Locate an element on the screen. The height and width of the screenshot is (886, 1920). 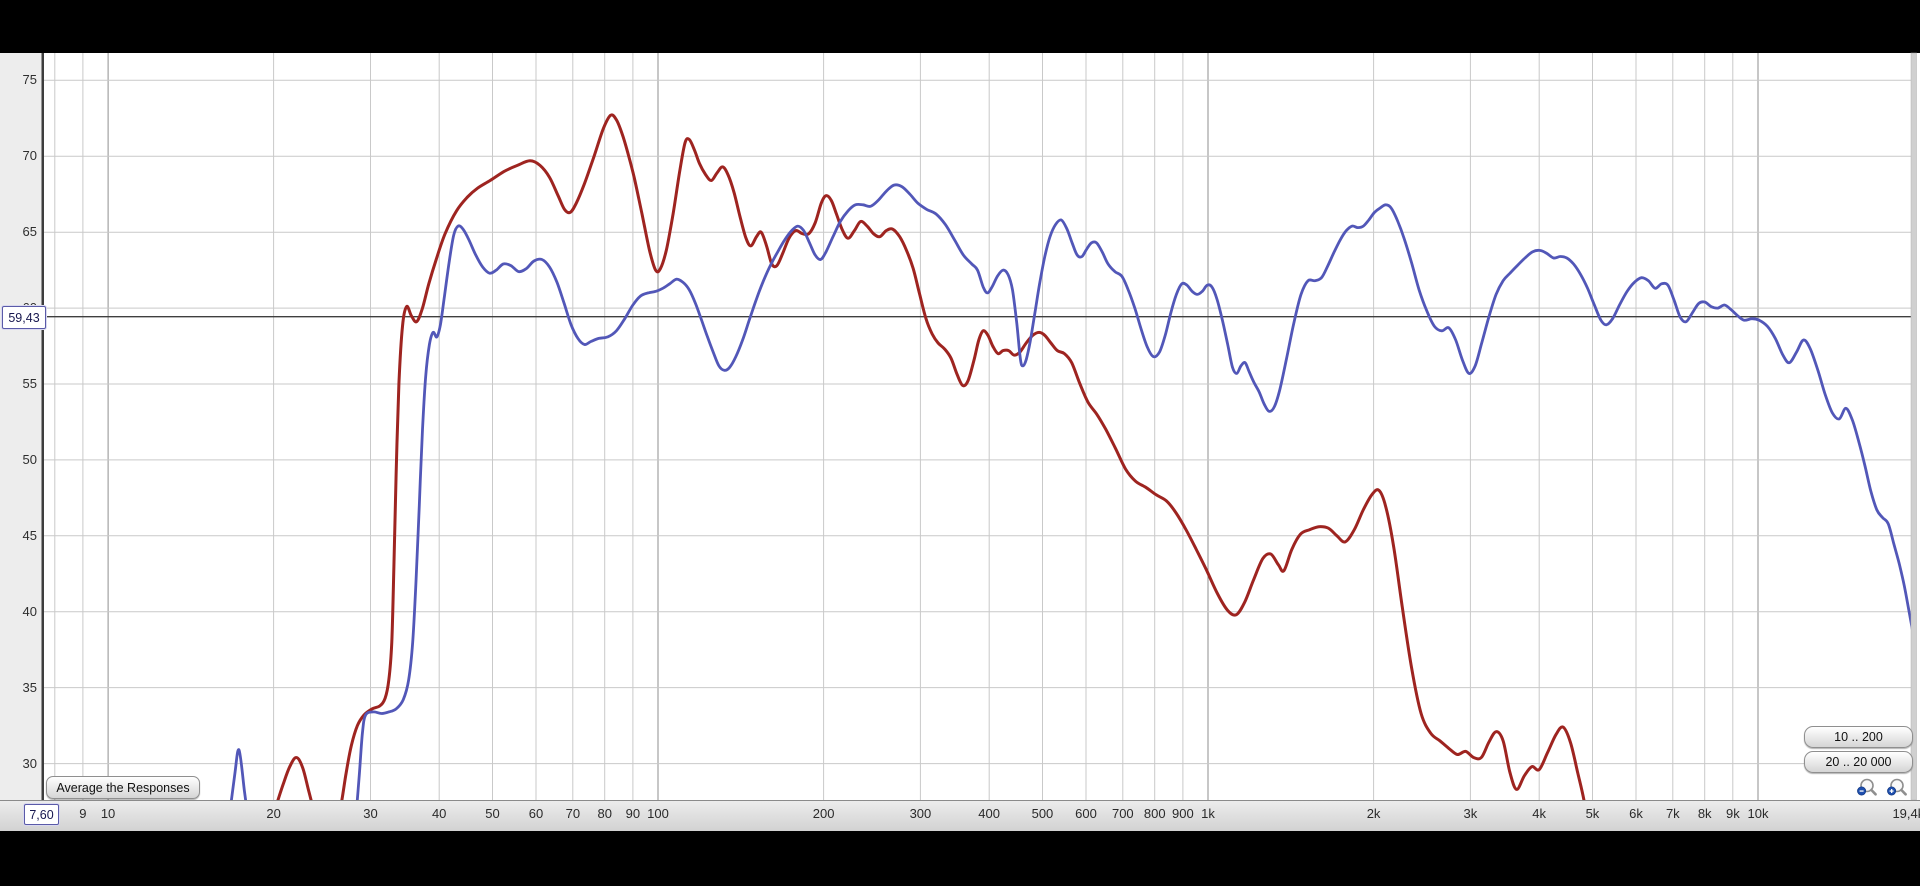
x-tick-label: 400 is located at coordinates (989, 813).